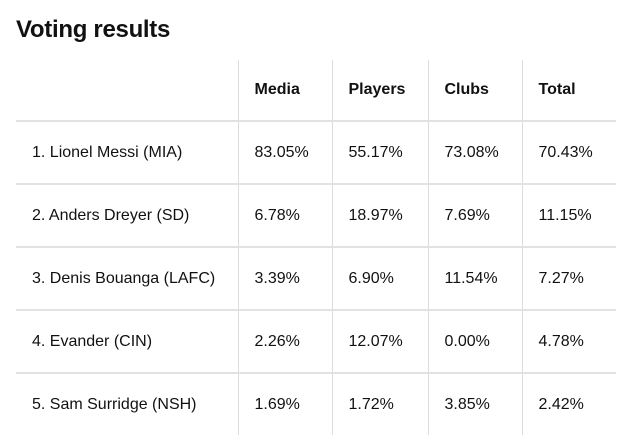 This screenshot has height=435, width=629. What do you see at coordinates (93, 29) in the screenshot?
I see `title: Voting results` at bounding box center [93, 29].